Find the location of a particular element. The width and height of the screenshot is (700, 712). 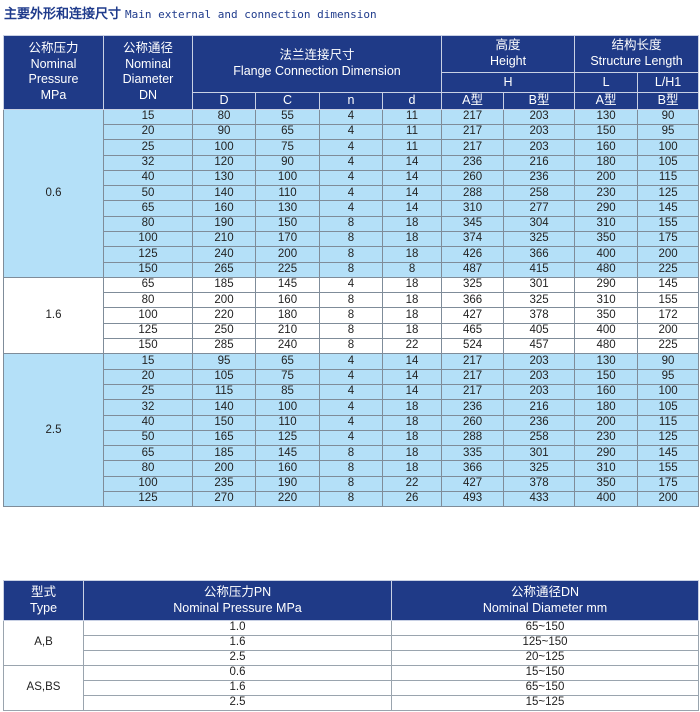

data-cell: 26 is located at coordinates (412, 499).